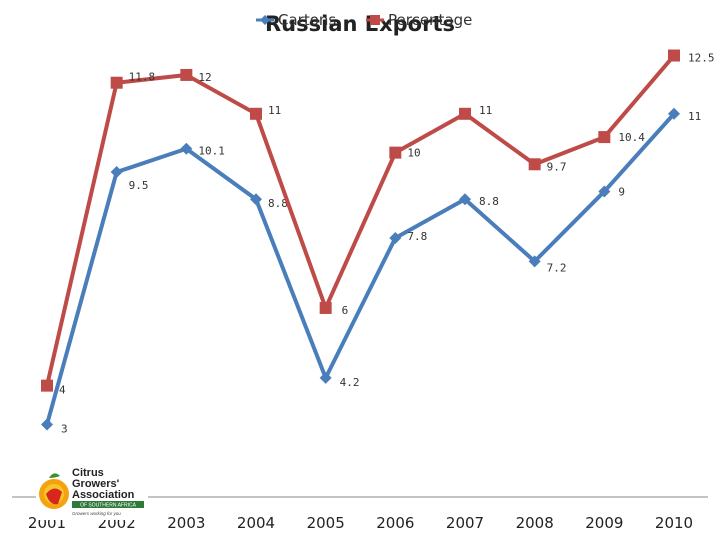 The width and height of the screenshot is (720, 540). I want to click on data-label: 10, so click(413, 153).